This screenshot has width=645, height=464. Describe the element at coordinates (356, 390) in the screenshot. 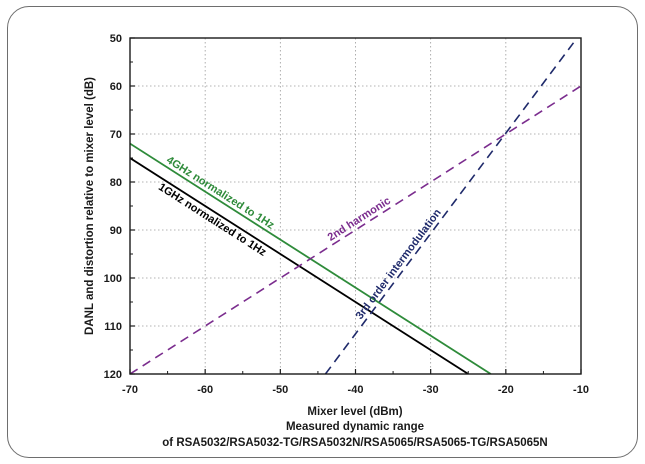

I see `x-tick-label: -40` at that location.